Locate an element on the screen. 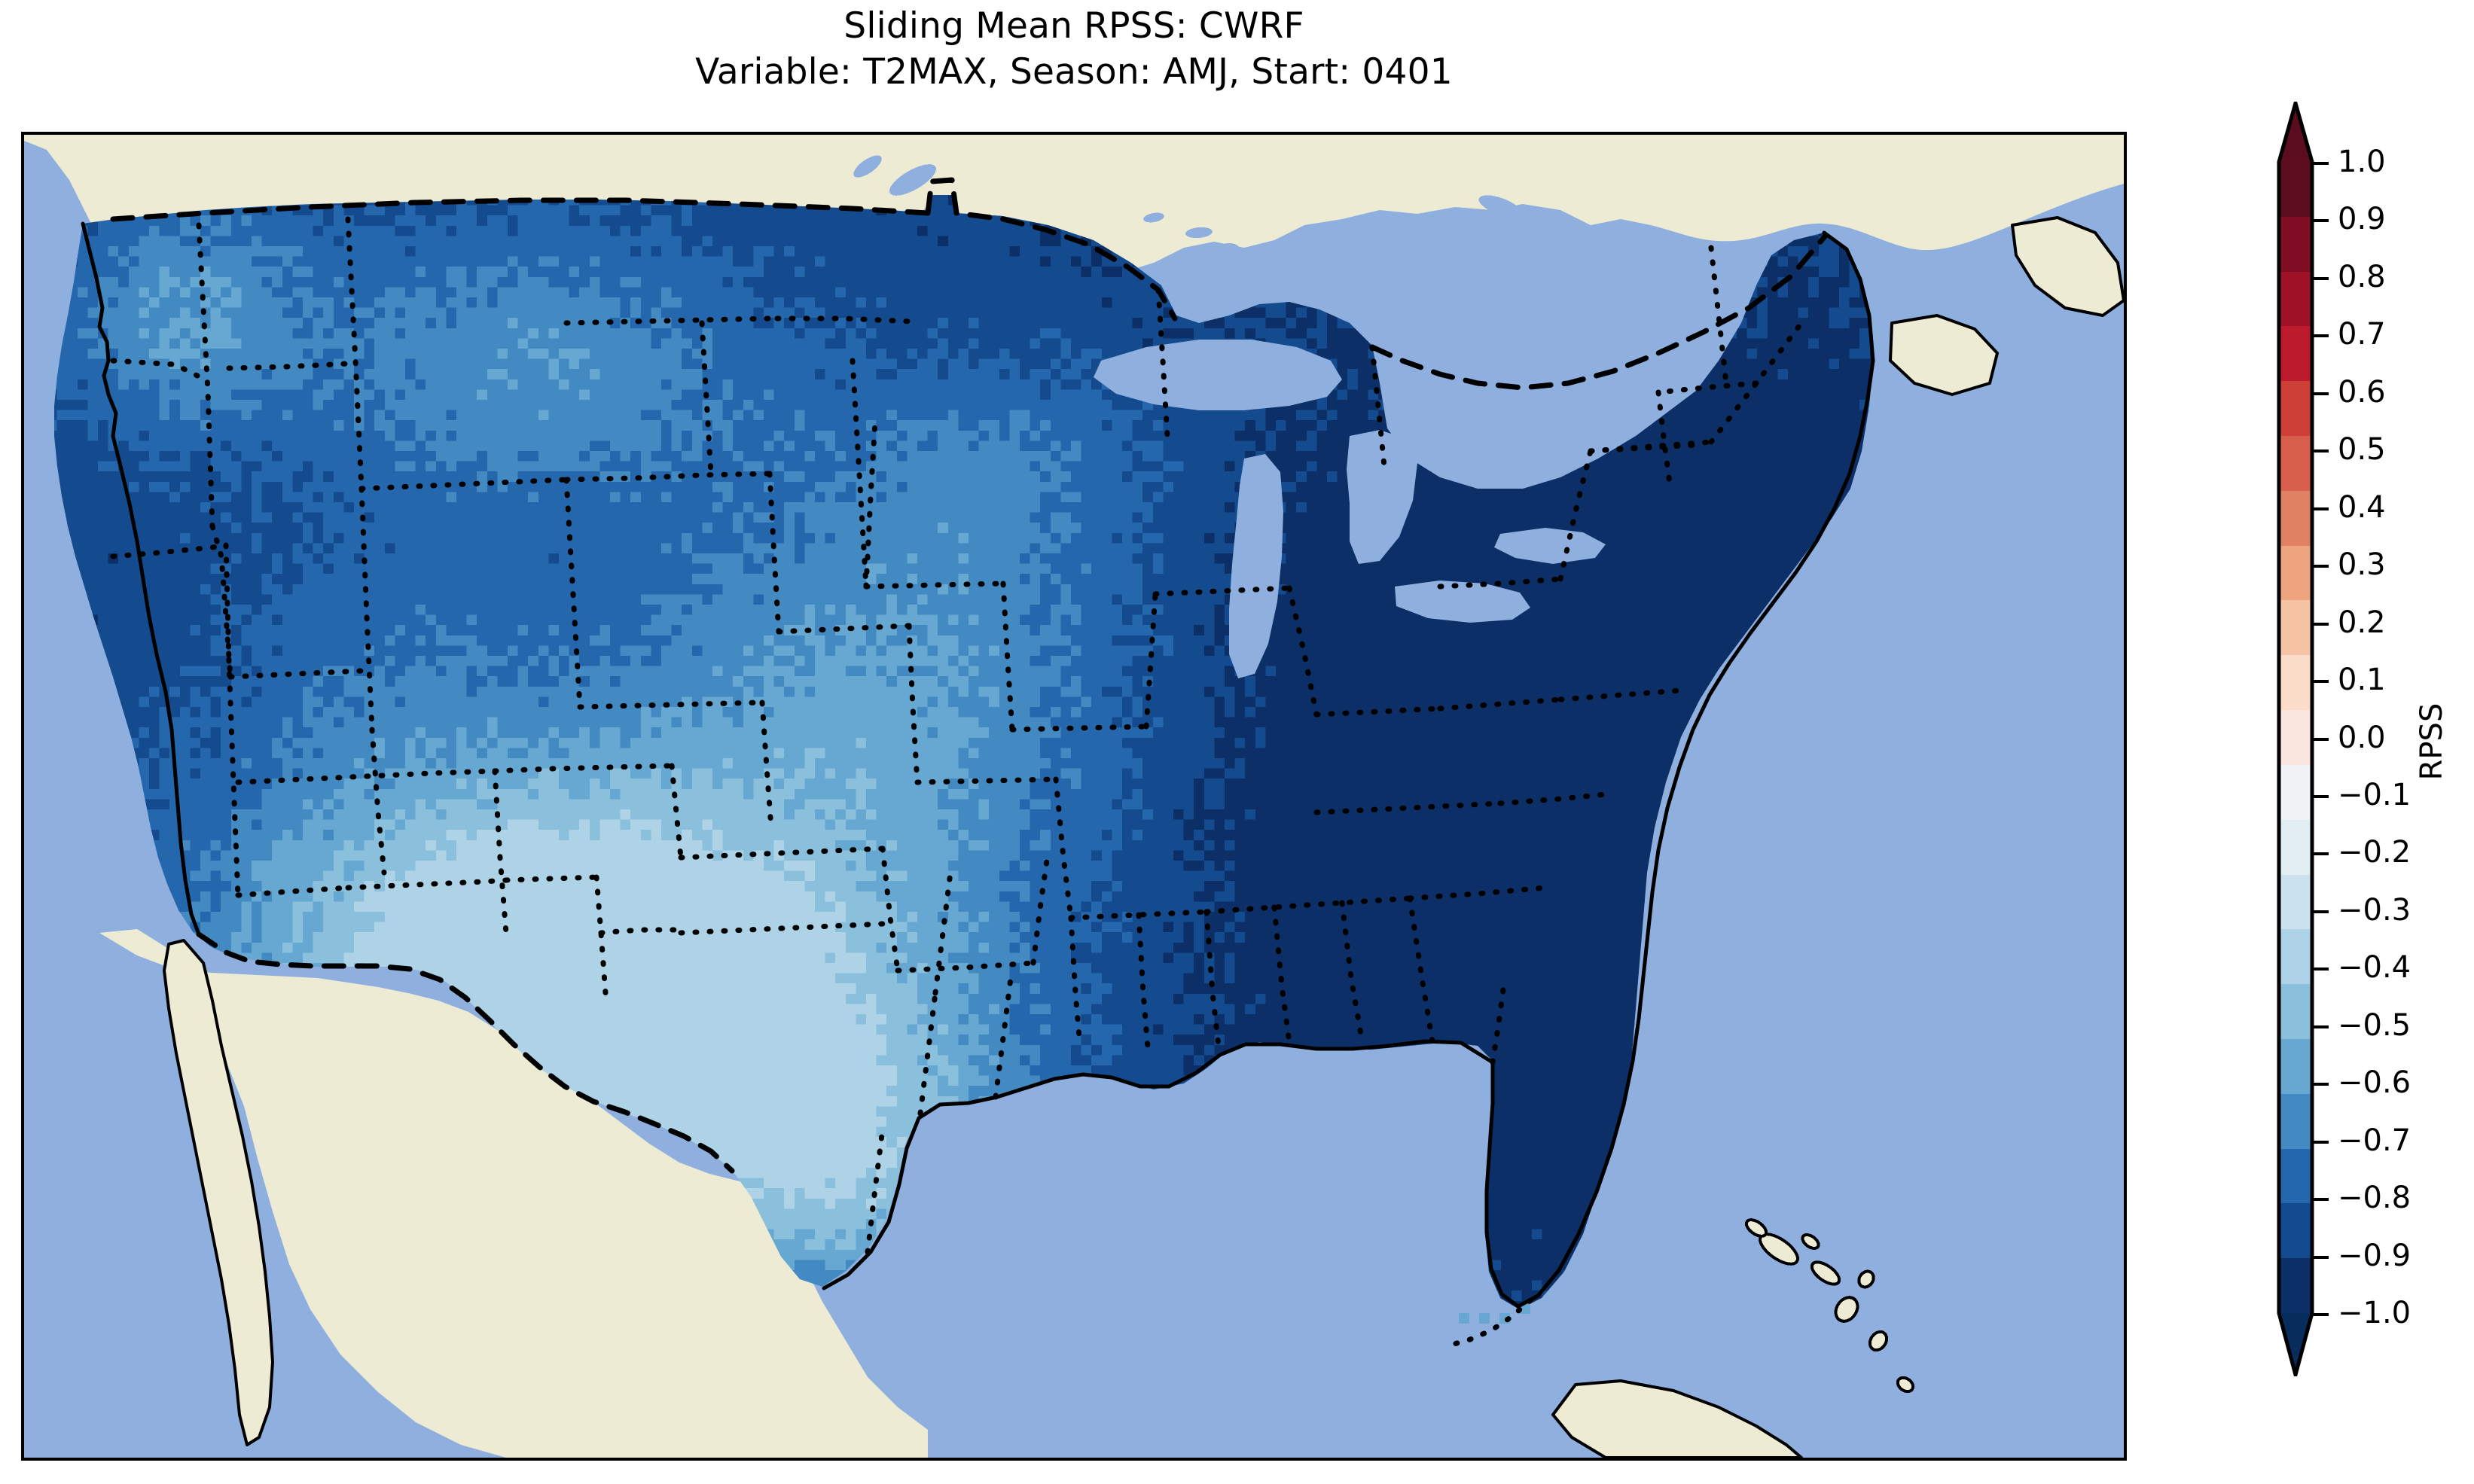 Image resolution: width=2474 pixels, height=1484 pixels. colorbar-tick-label: −0.2 is located at coordinates (2374, 852).